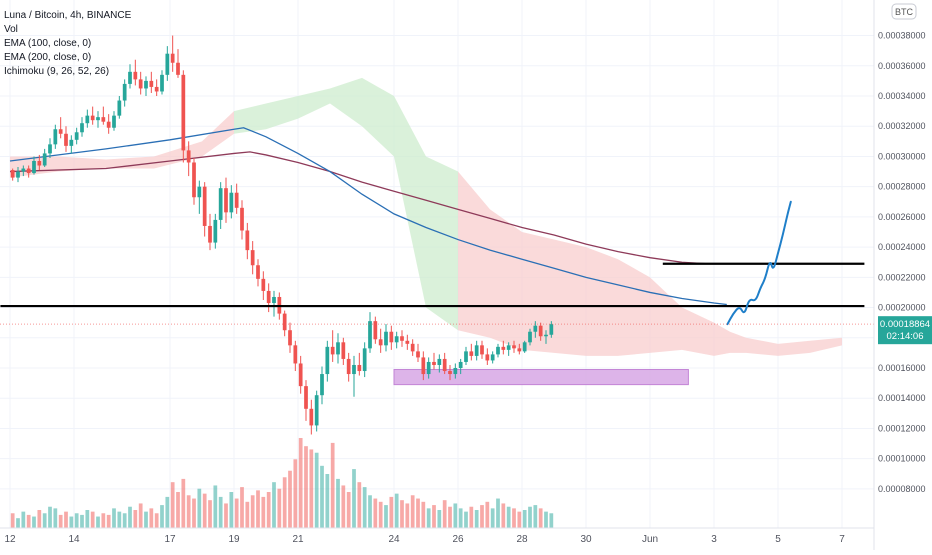 Image resolution: width=932 pixels, height=555 pixels. Describe the element at coordinates (282, 483) in the screenshot. I see `volume-bars` at that location.